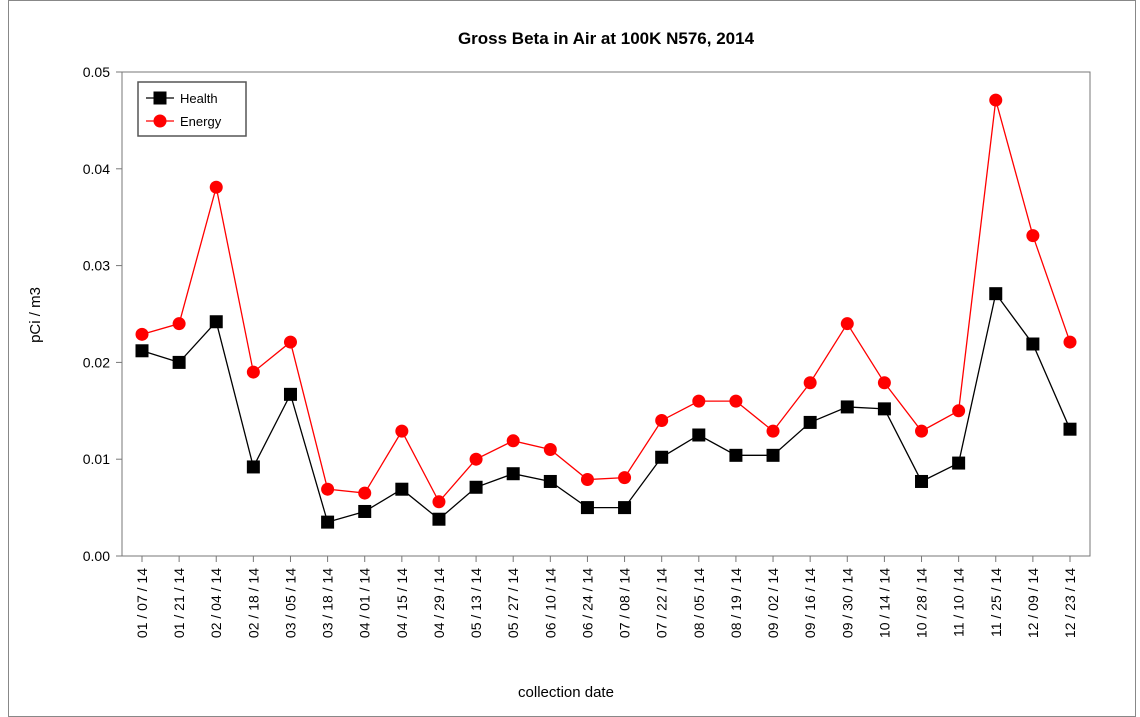 This screenshot has width=1140, height=717. Describe the element at coordinates (773, 603) in the screenshot. I see `x-tick-label: 09 / 02 / 14` at that location.